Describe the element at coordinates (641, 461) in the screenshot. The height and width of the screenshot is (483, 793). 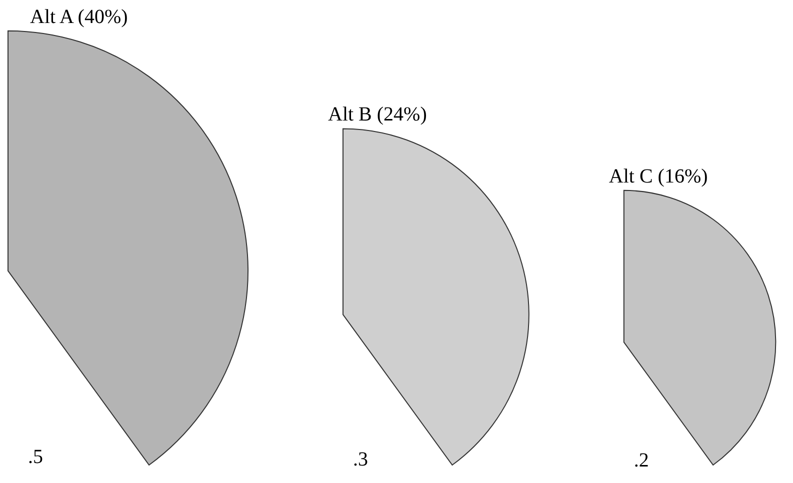
I see `data-label: .2` at that location.